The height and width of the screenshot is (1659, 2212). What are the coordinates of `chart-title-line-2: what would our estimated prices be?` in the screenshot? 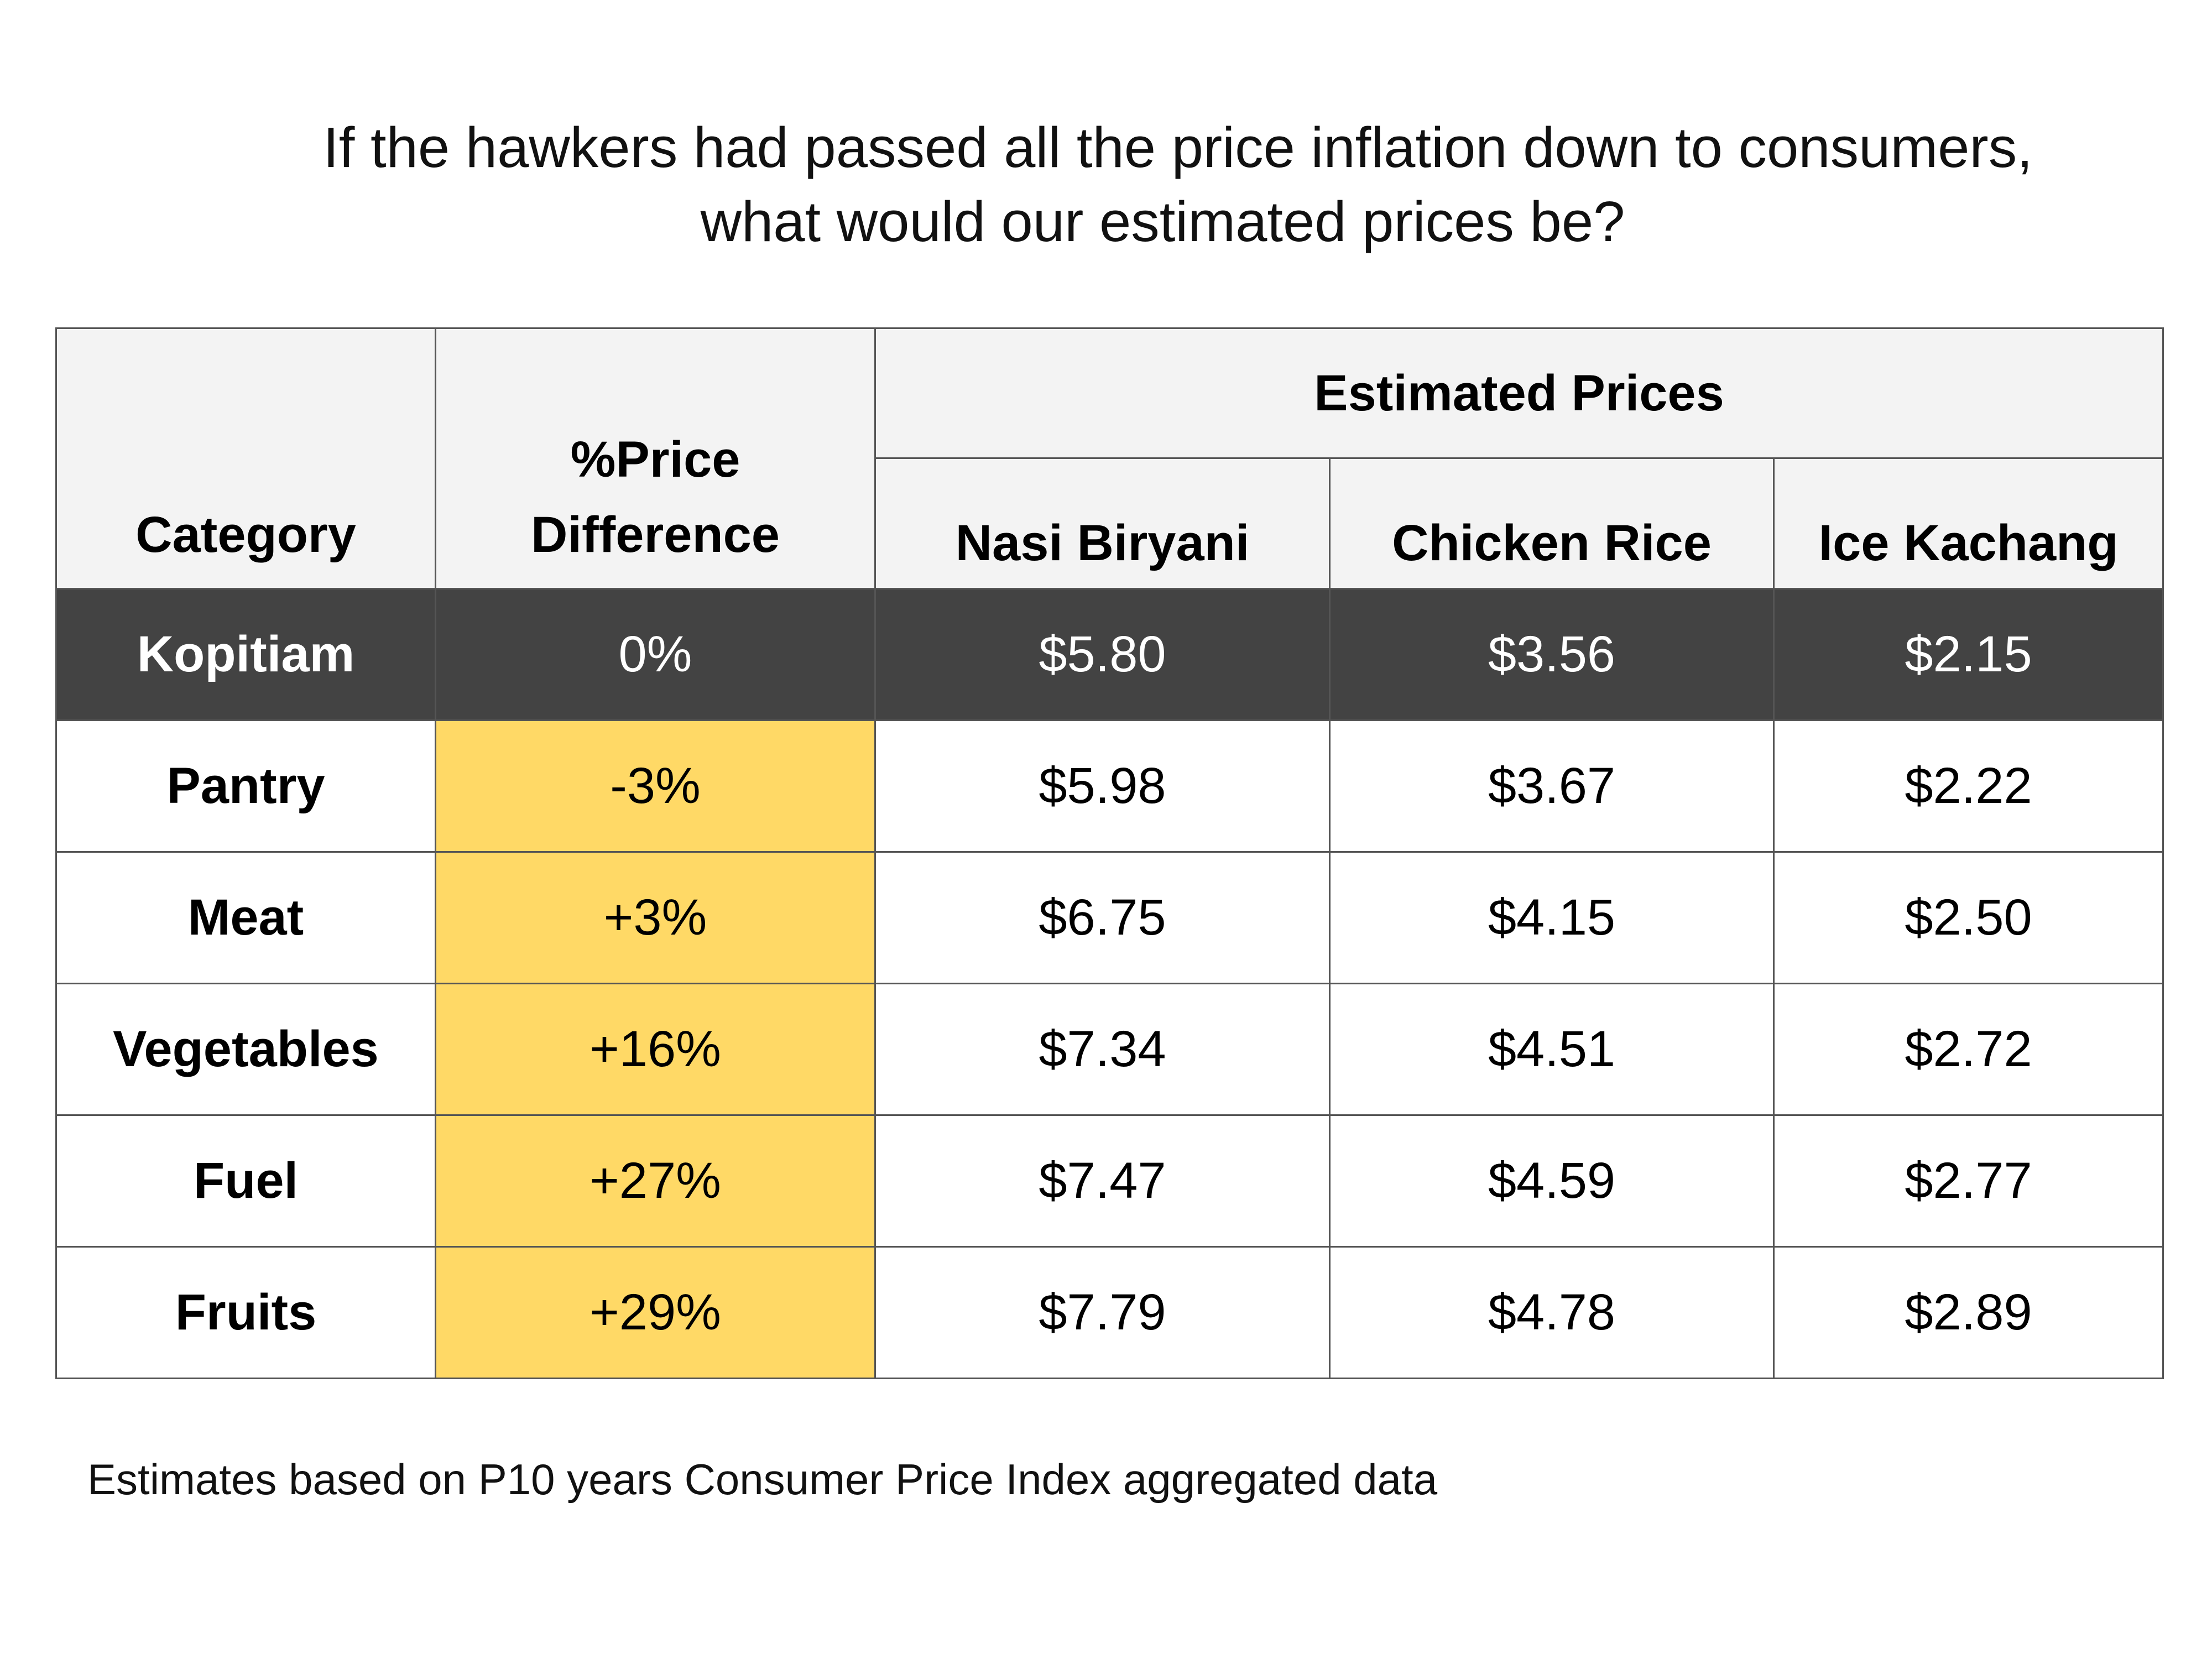 It's located at (1163, 222).